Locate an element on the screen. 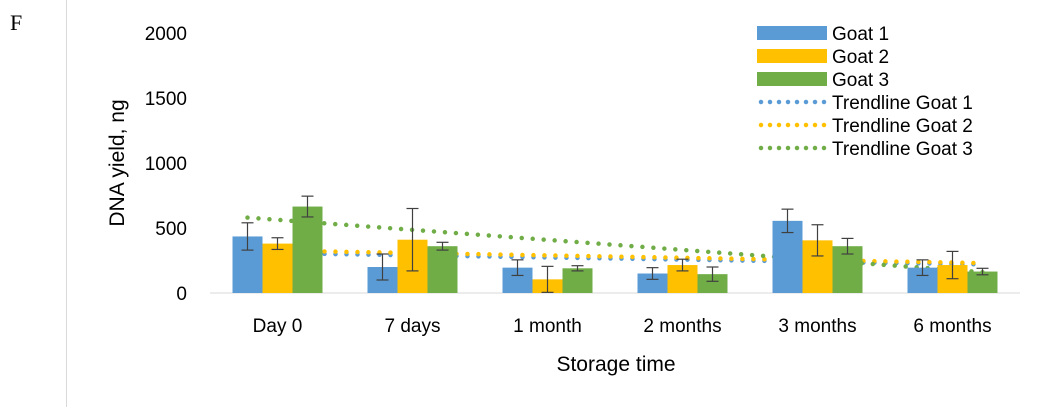  legend-label: Goat 2 is located at coordinates (860, 57).